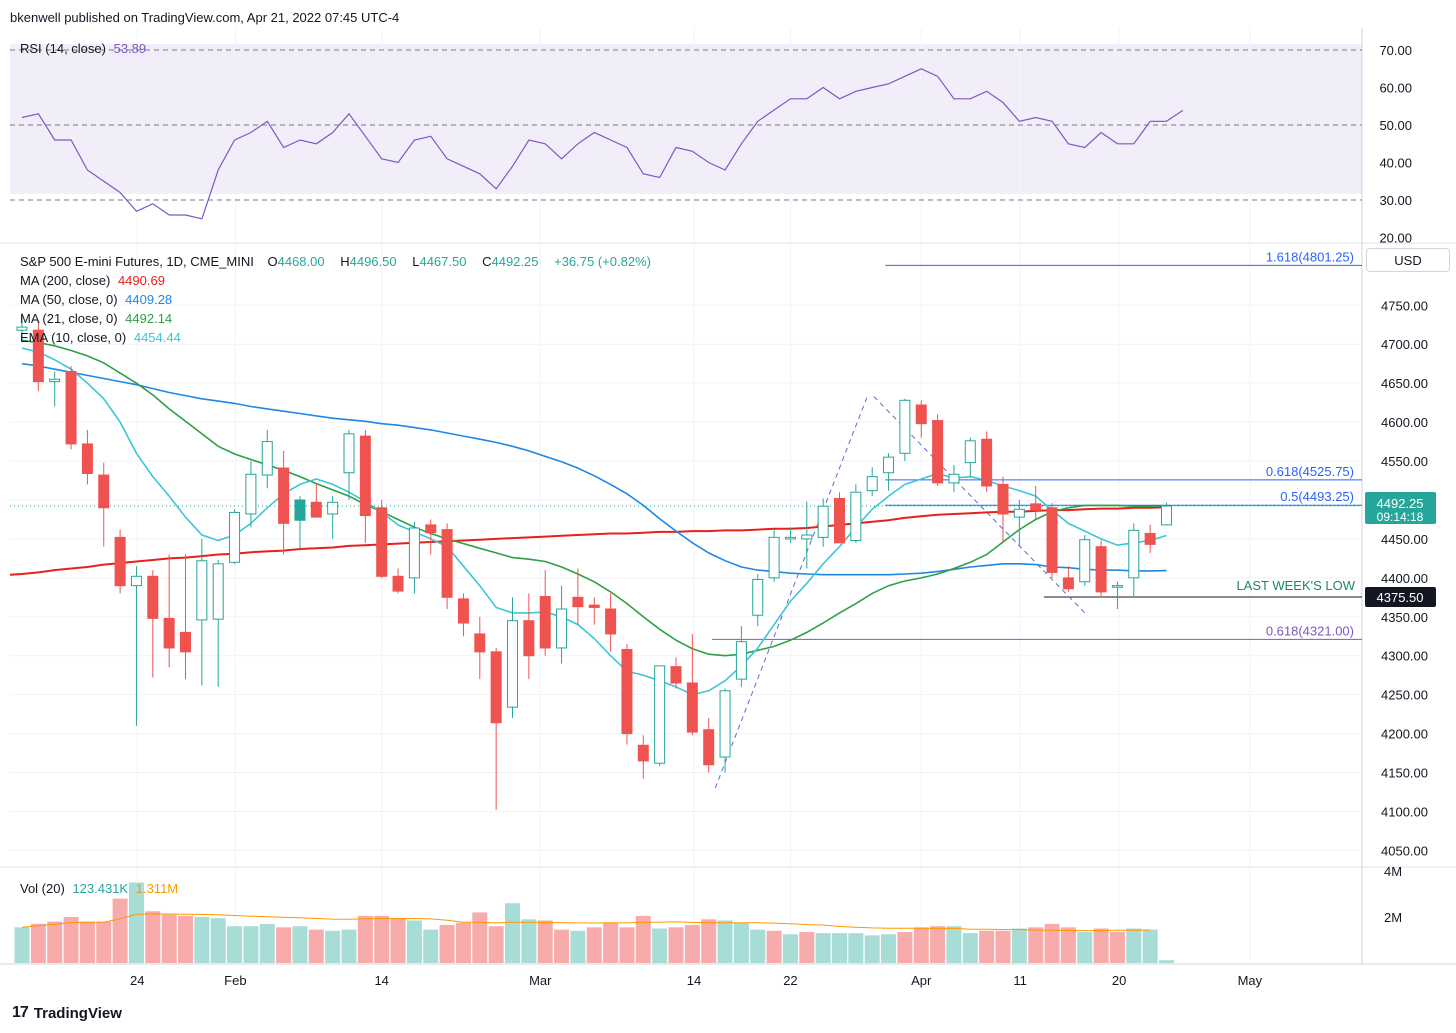  I want to click on price-tick-label: 4300.00, so click(1404, 656).